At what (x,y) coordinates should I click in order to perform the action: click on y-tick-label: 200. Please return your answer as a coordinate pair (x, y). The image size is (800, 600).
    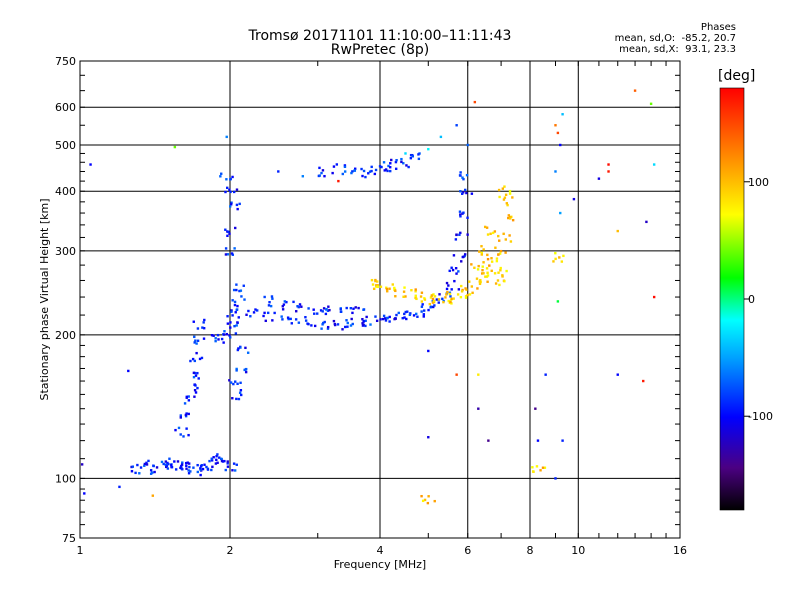
    Looking at the image, I should click on (65, 335).